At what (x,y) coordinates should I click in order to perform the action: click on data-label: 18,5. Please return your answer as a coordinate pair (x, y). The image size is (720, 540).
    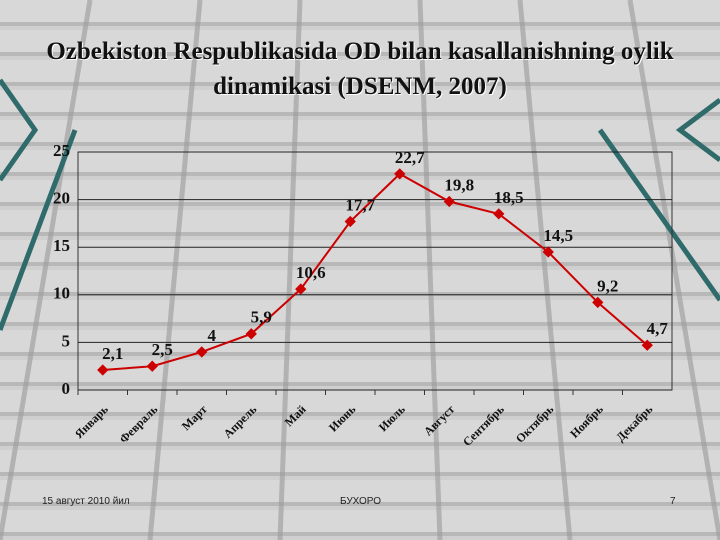
    Looking at the image, I should click on (509, 197).